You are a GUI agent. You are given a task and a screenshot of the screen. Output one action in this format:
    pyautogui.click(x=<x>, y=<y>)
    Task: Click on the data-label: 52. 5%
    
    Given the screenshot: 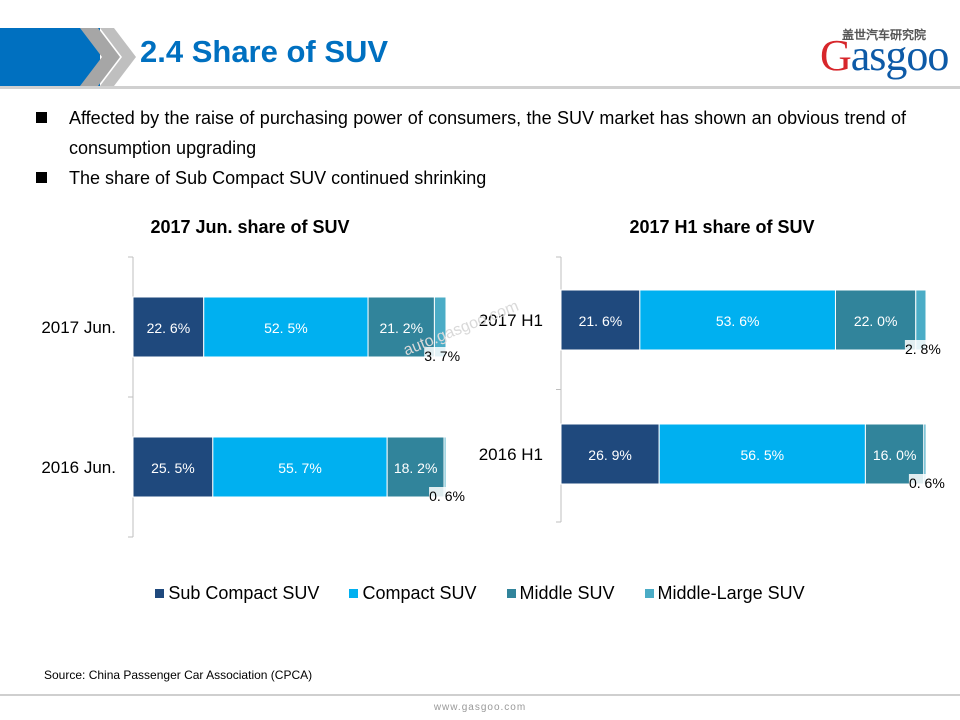 What is the action you would take?
    pyautogui.click(x=286, y=328)
    